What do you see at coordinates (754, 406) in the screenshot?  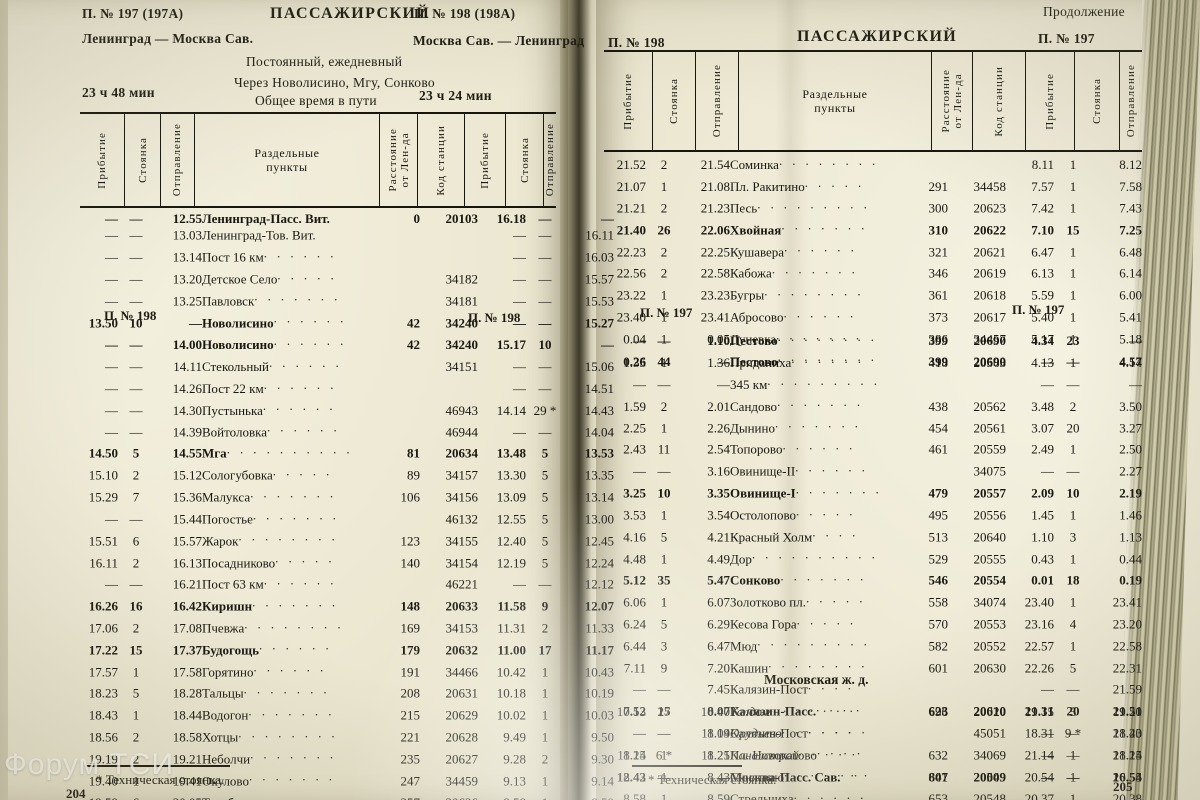 I see `station-label: Сандово` at bounding box center [754, 406].